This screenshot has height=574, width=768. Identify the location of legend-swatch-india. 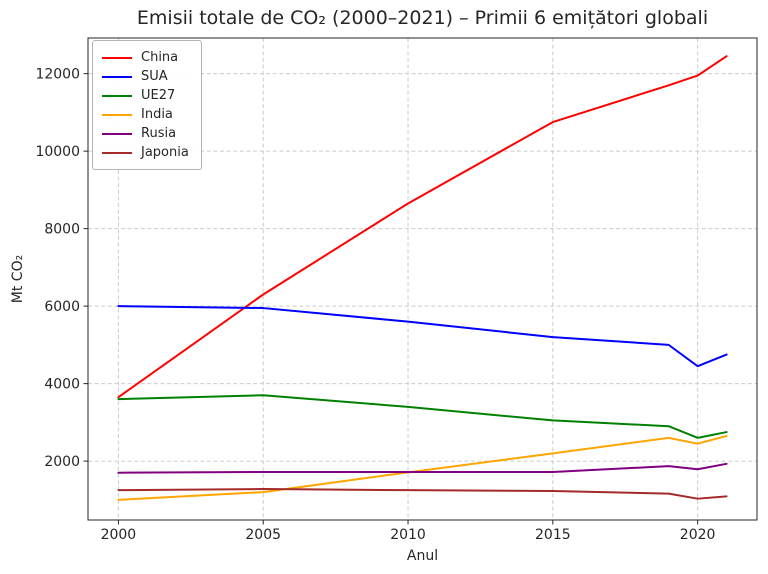
(117, 114).